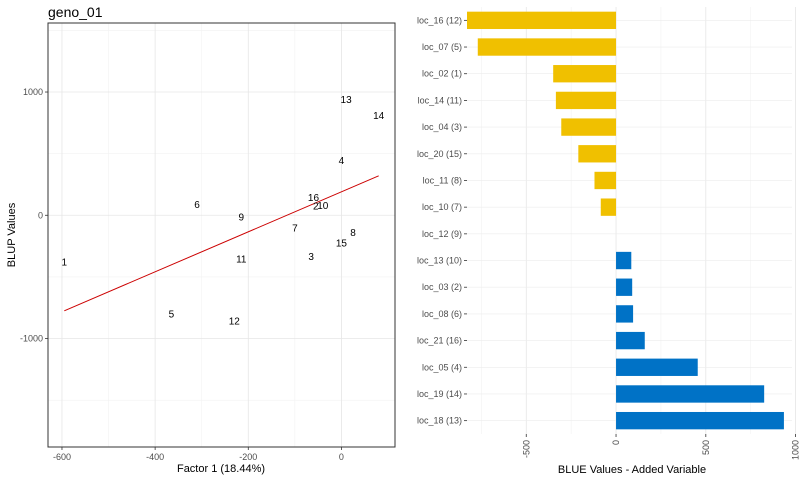 The image size is (800, 480). Describe the element at coordinates (197, 205) in the screenshot. I see `point-label: 6` at that location.